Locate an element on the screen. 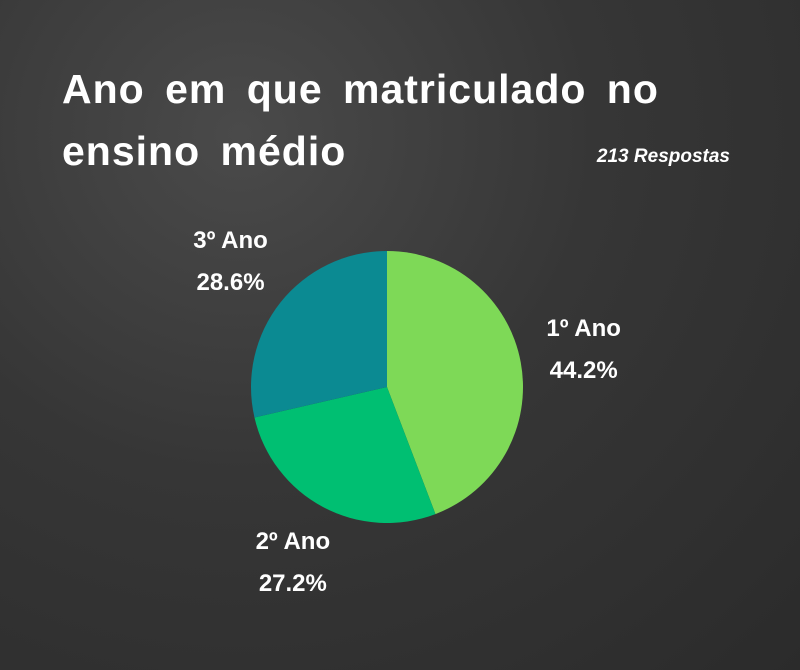 The image size is (800, 670). chart-subtitle: 213 Respostas is located at coordinates (663, 156).